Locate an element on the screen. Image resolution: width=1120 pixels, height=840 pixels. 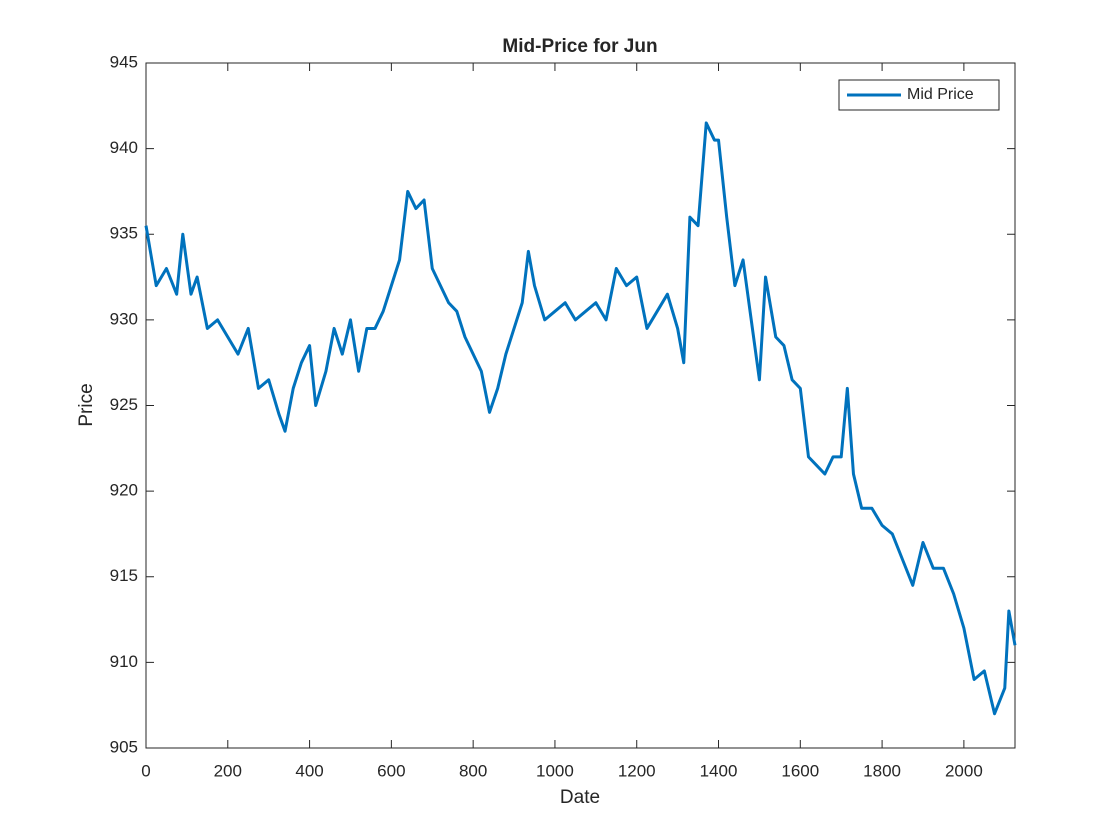
y-tick-label: 925 is located at coordinates (124, 404).